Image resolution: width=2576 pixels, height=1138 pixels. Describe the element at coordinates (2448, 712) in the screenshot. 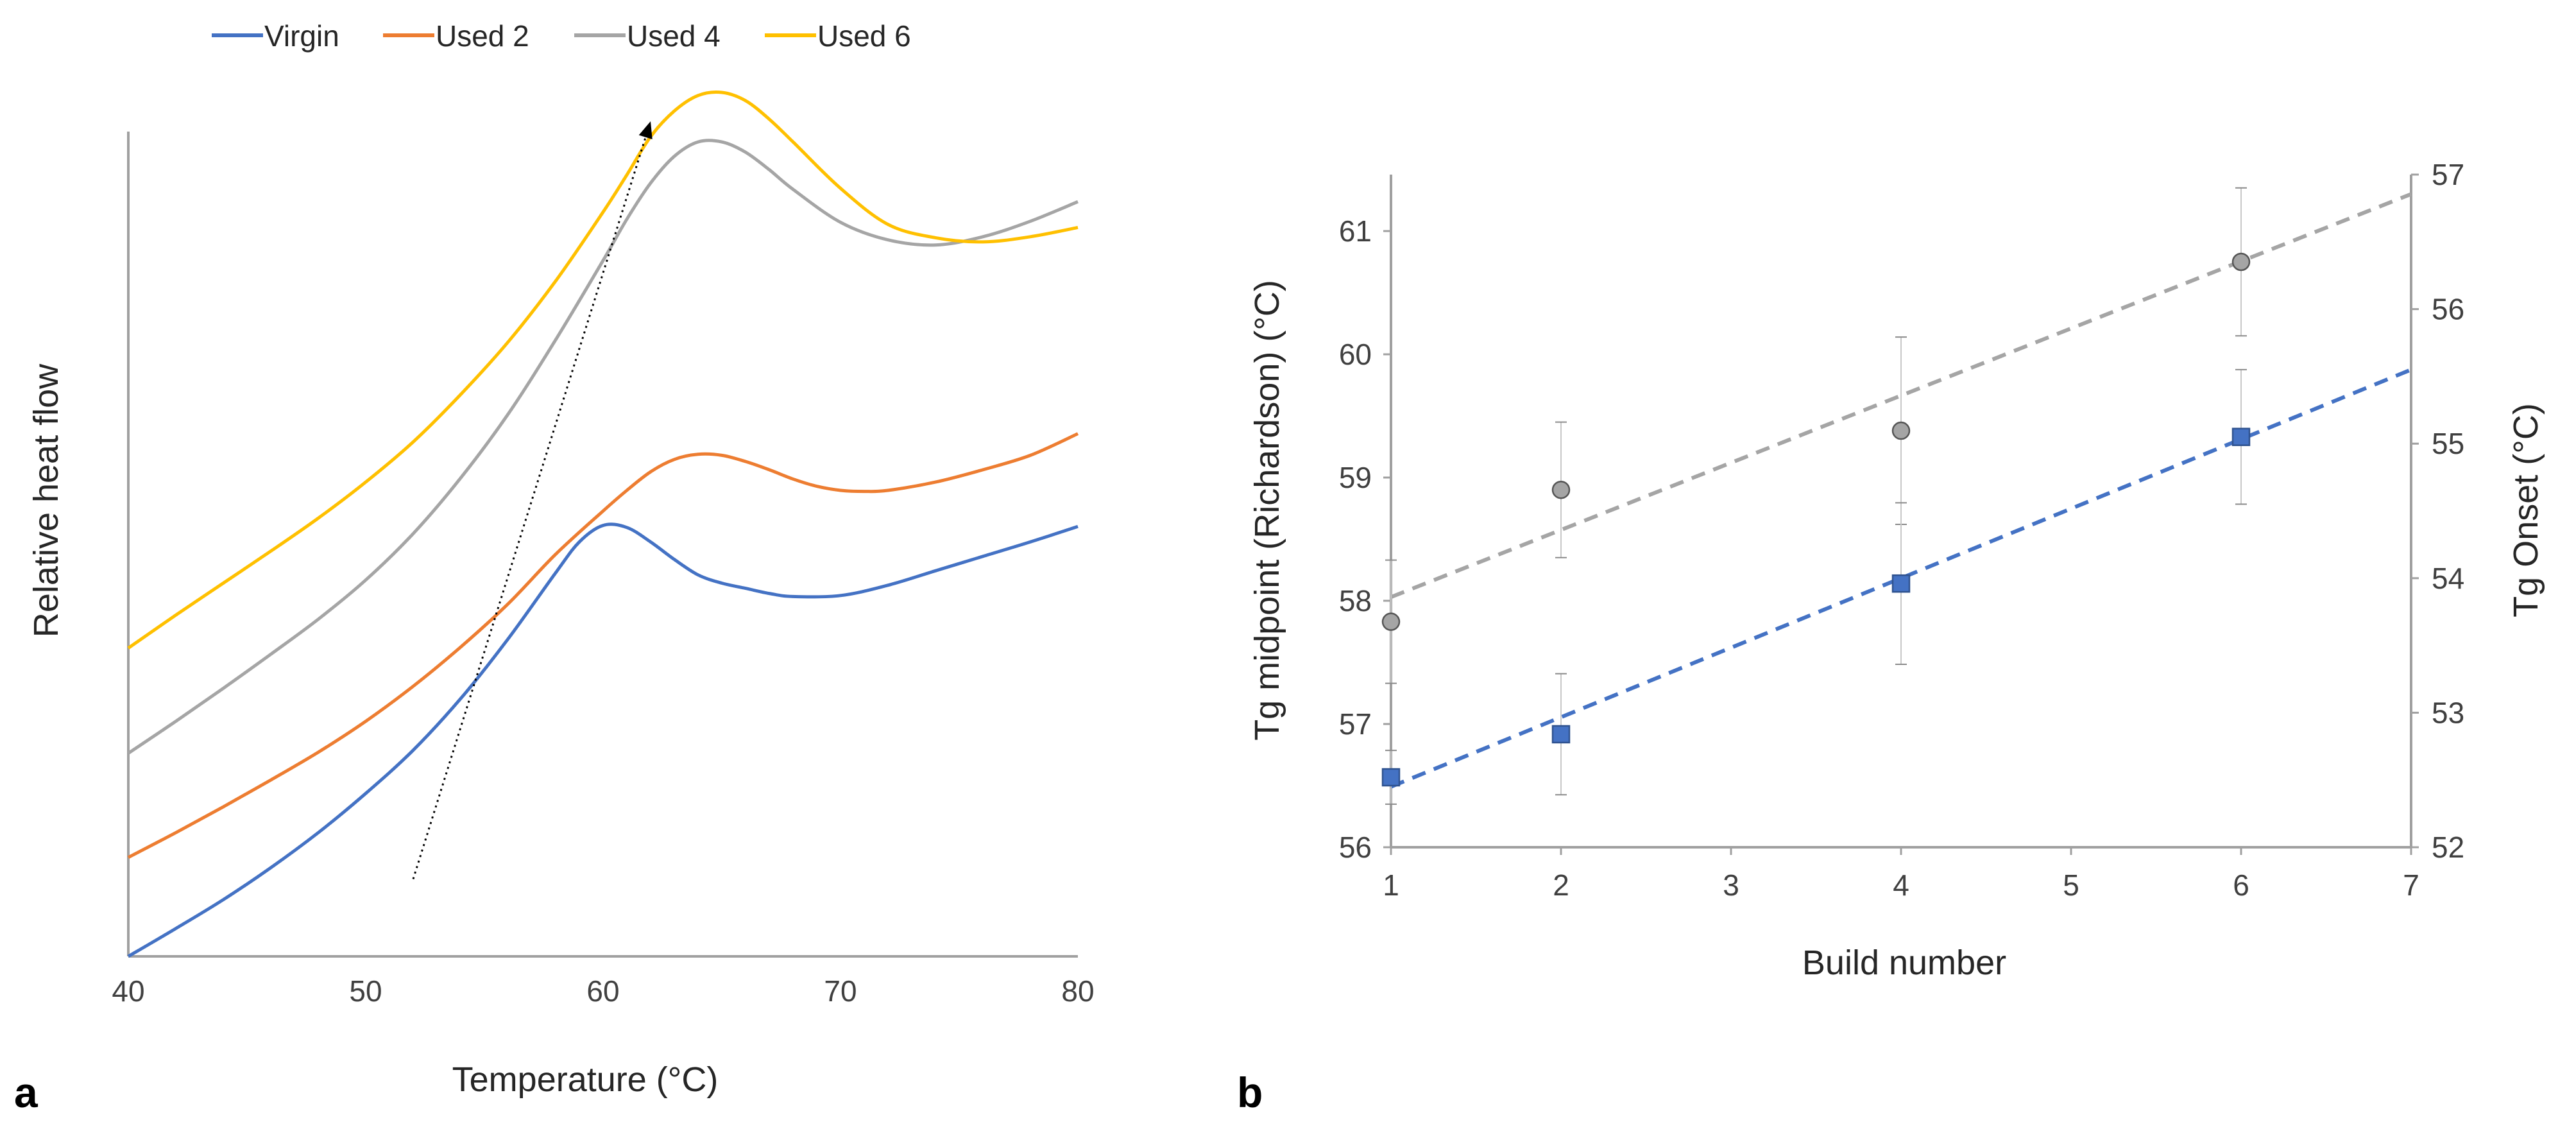

I see `panel-b-right-y-tick-label: 53` at that location.